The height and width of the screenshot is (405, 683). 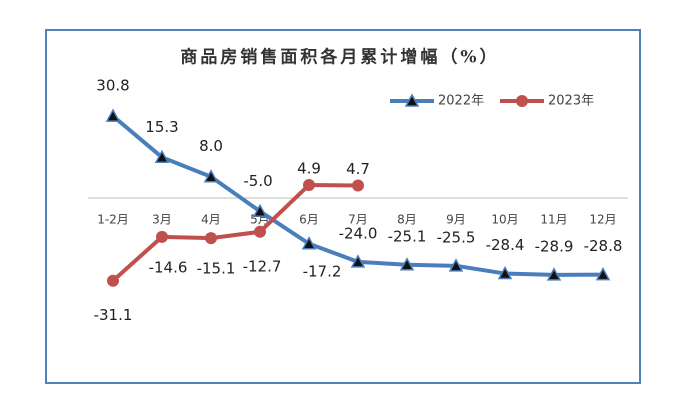 I want to click on series-line, so click(x=235, y=232).